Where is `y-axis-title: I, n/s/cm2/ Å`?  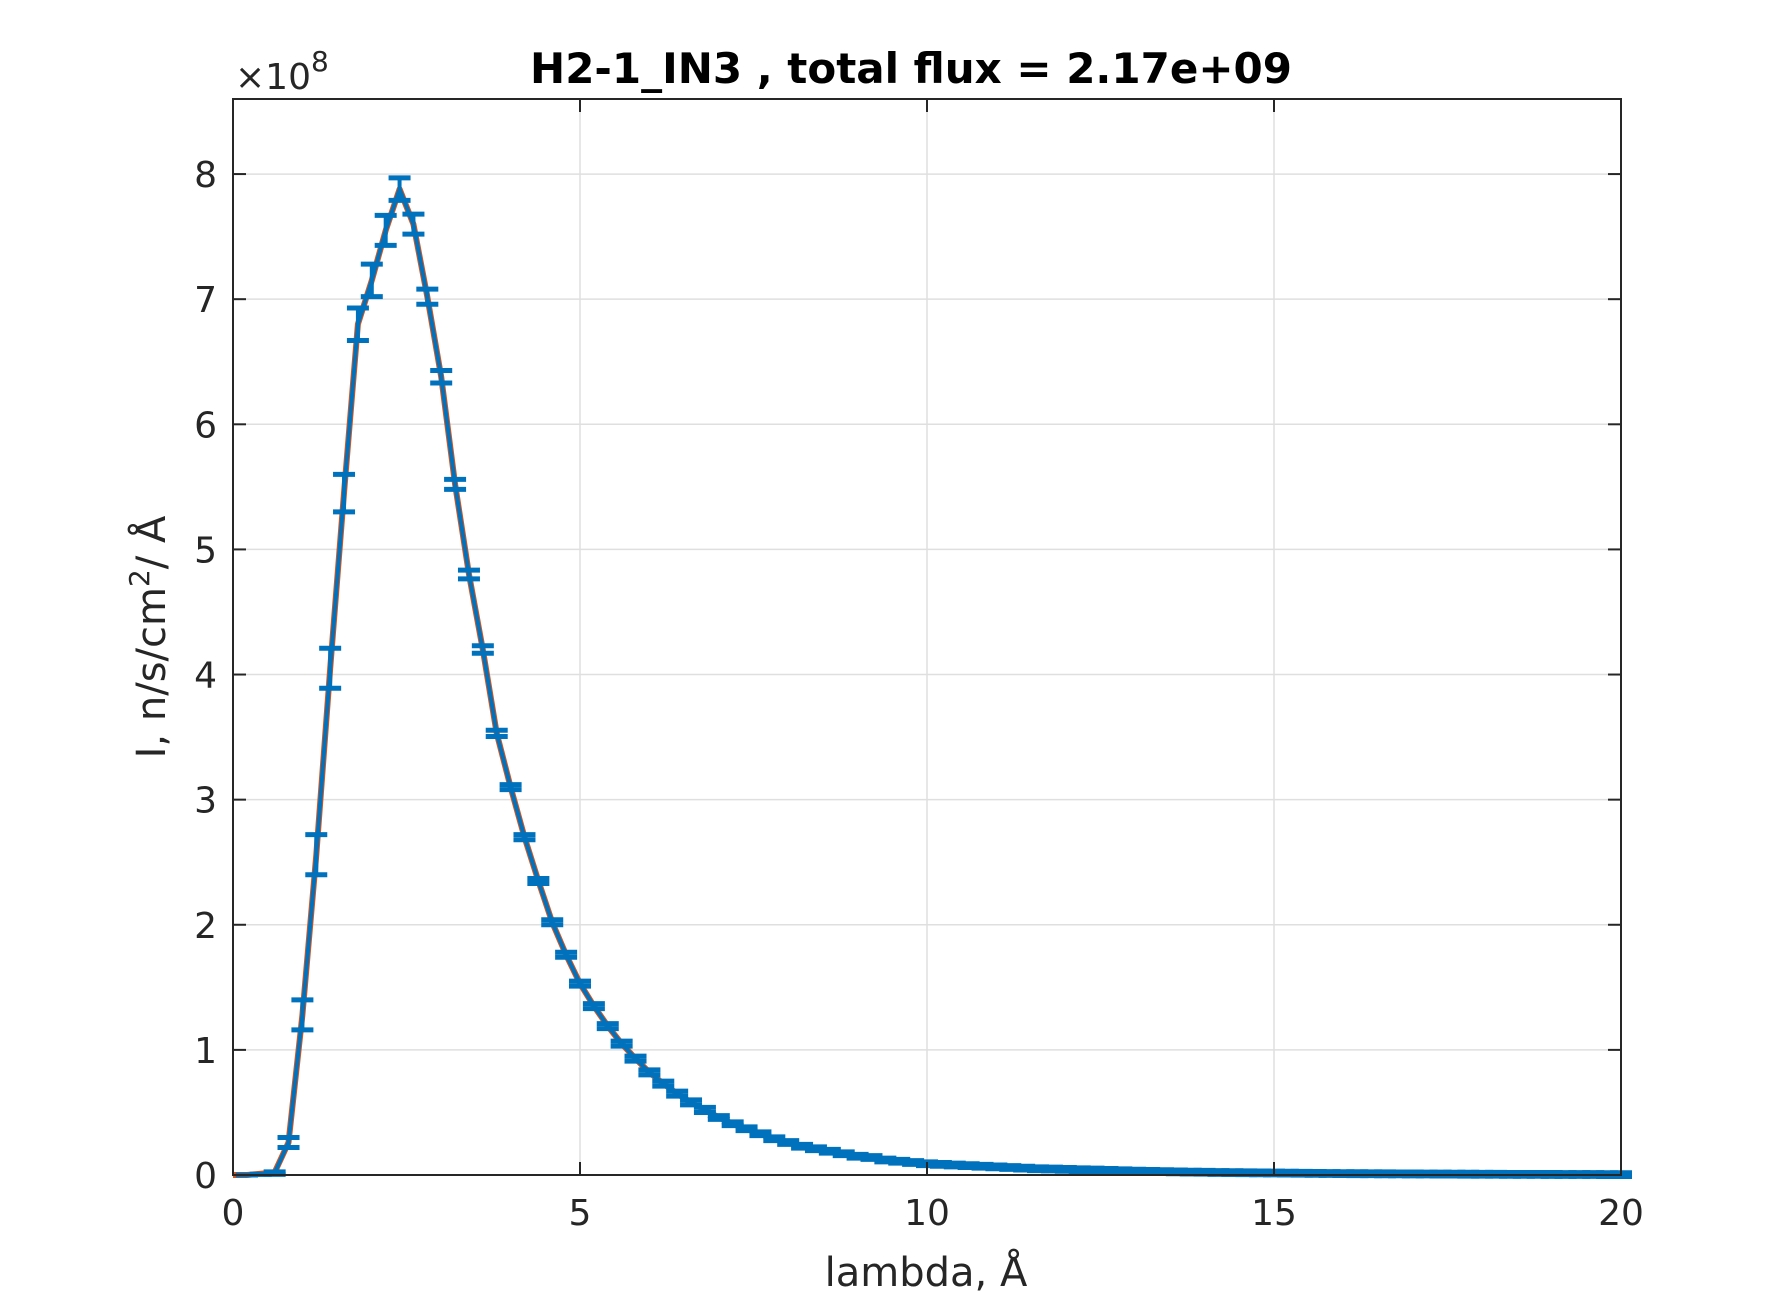
y-axis-title: I, n/s/cm2/ Å is located at coordinates (149, 636).